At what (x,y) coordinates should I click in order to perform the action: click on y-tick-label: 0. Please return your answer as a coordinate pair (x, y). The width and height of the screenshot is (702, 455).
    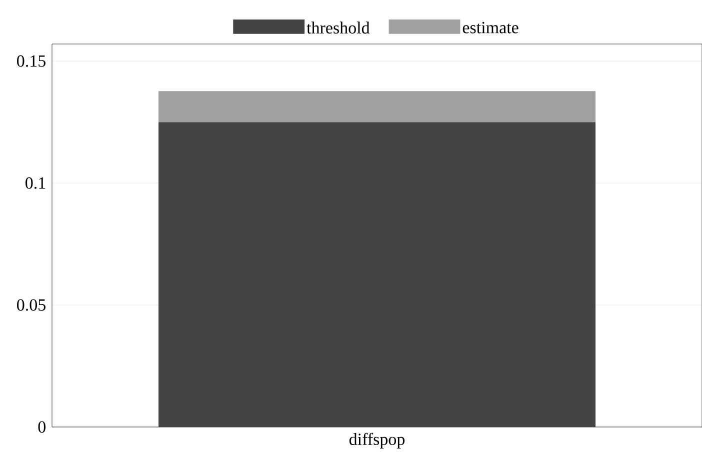
    Looking at the image, I should click on (42, 427).